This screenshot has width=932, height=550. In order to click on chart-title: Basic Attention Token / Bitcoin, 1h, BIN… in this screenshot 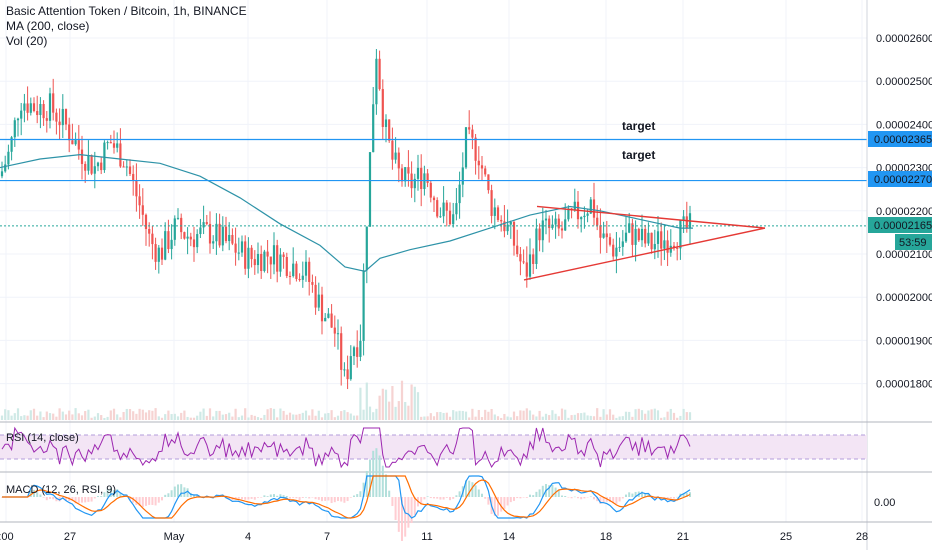, I will do `click(126, 11)`.